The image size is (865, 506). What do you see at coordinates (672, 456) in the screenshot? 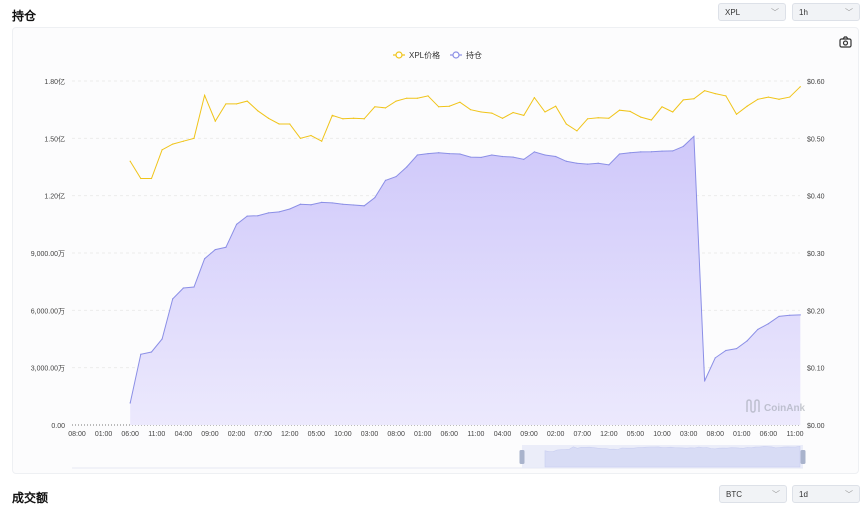
I see `data-zoom-preview` at bounding box center [672, 456].